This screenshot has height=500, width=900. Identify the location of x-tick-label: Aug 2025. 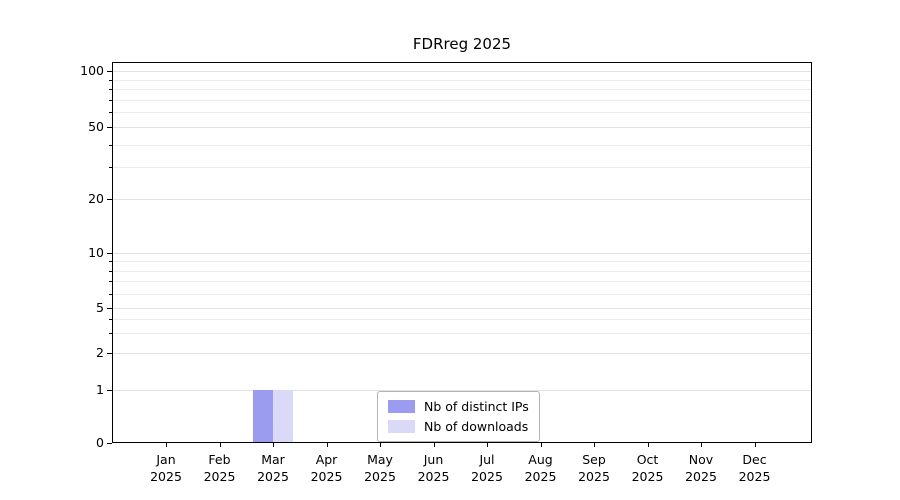
(540, 468).